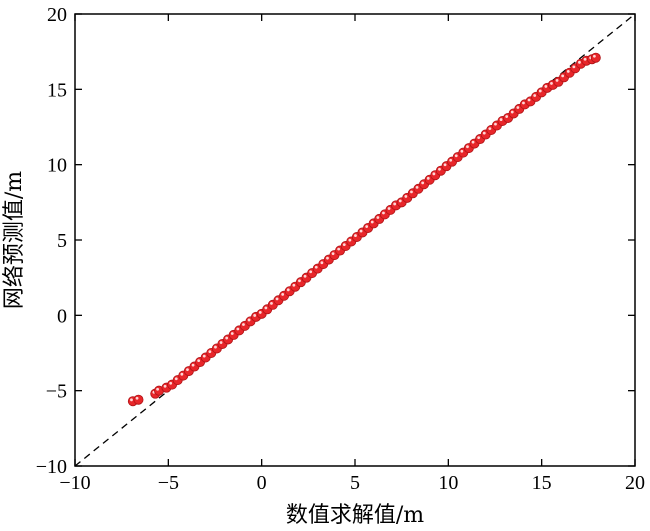 The height and width of the screenshot is (531, 650). What do you see at coordinates (635, 483) in the screenshot?
I see `x-tick-label: 20` at bounding box center [635, 483].